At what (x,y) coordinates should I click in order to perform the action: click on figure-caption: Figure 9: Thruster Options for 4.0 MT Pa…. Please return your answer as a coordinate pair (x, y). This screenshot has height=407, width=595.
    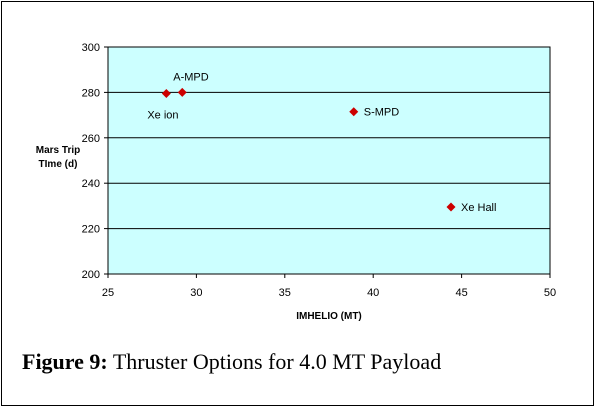
    Looking at the image, I should click on (231, 362).